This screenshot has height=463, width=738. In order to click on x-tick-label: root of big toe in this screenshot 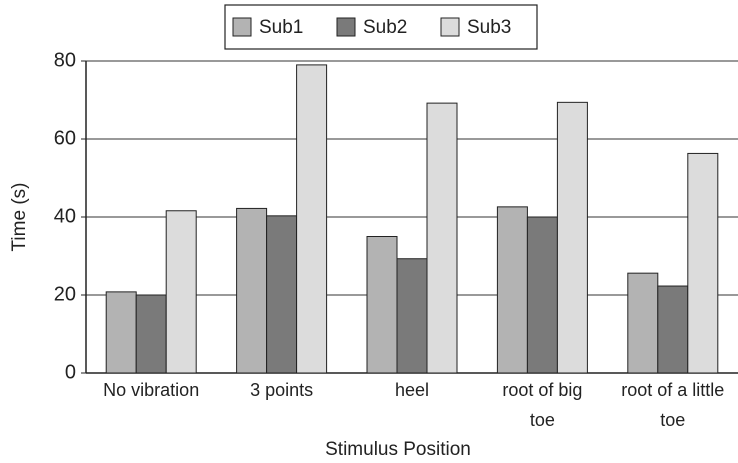, I will do `click(542, 405)`.